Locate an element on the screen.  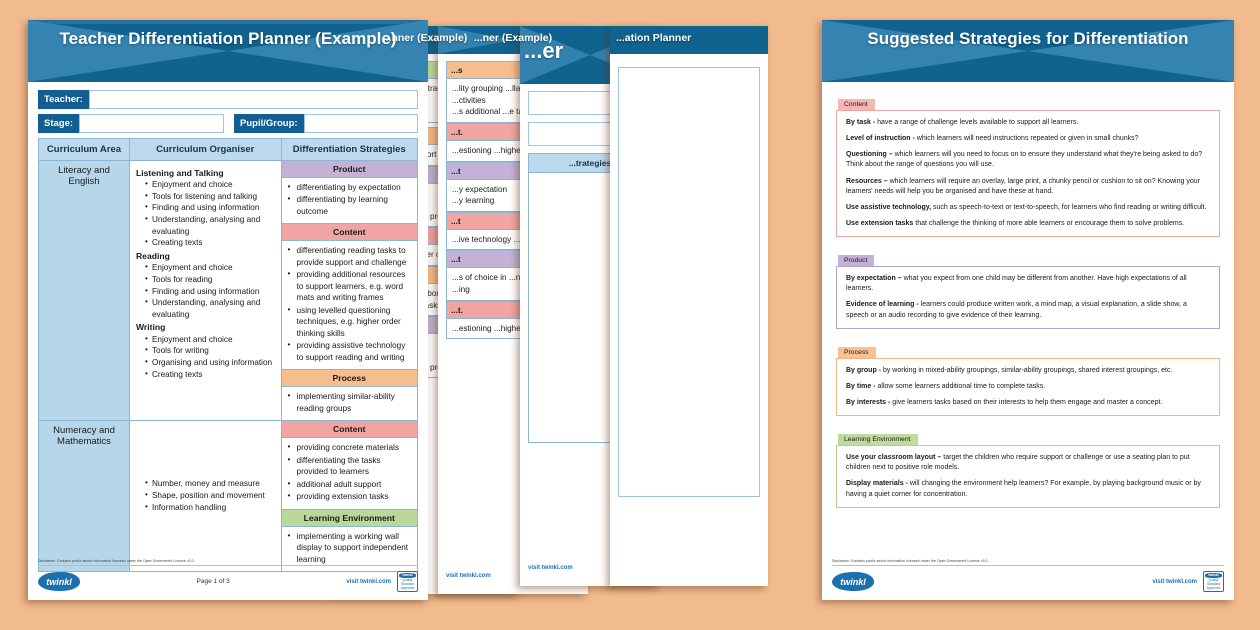
saltire-pattern-icon is located at coordinates (228, 51).